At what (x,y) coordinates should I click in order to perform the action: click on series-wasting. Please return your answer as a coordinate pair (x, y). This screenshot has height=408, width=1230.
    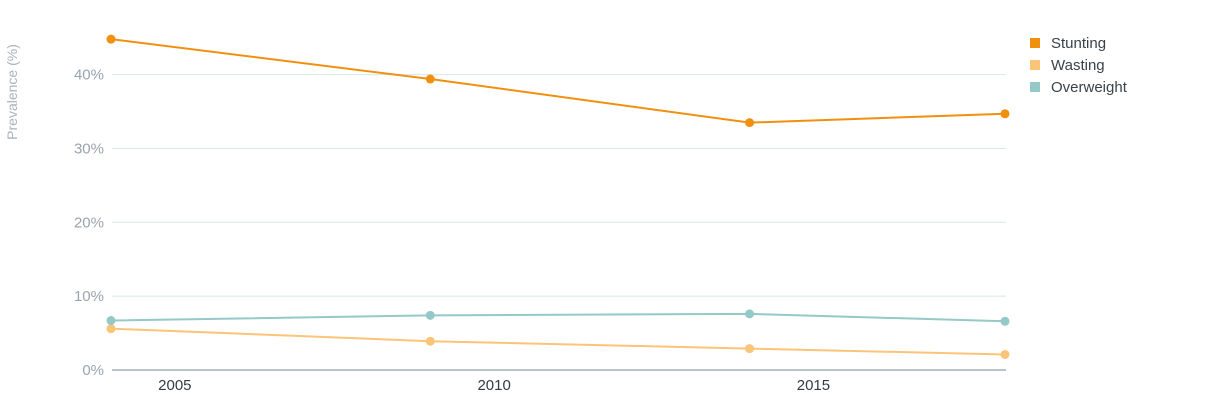
    Looking at the image, I should click on (558, 341).